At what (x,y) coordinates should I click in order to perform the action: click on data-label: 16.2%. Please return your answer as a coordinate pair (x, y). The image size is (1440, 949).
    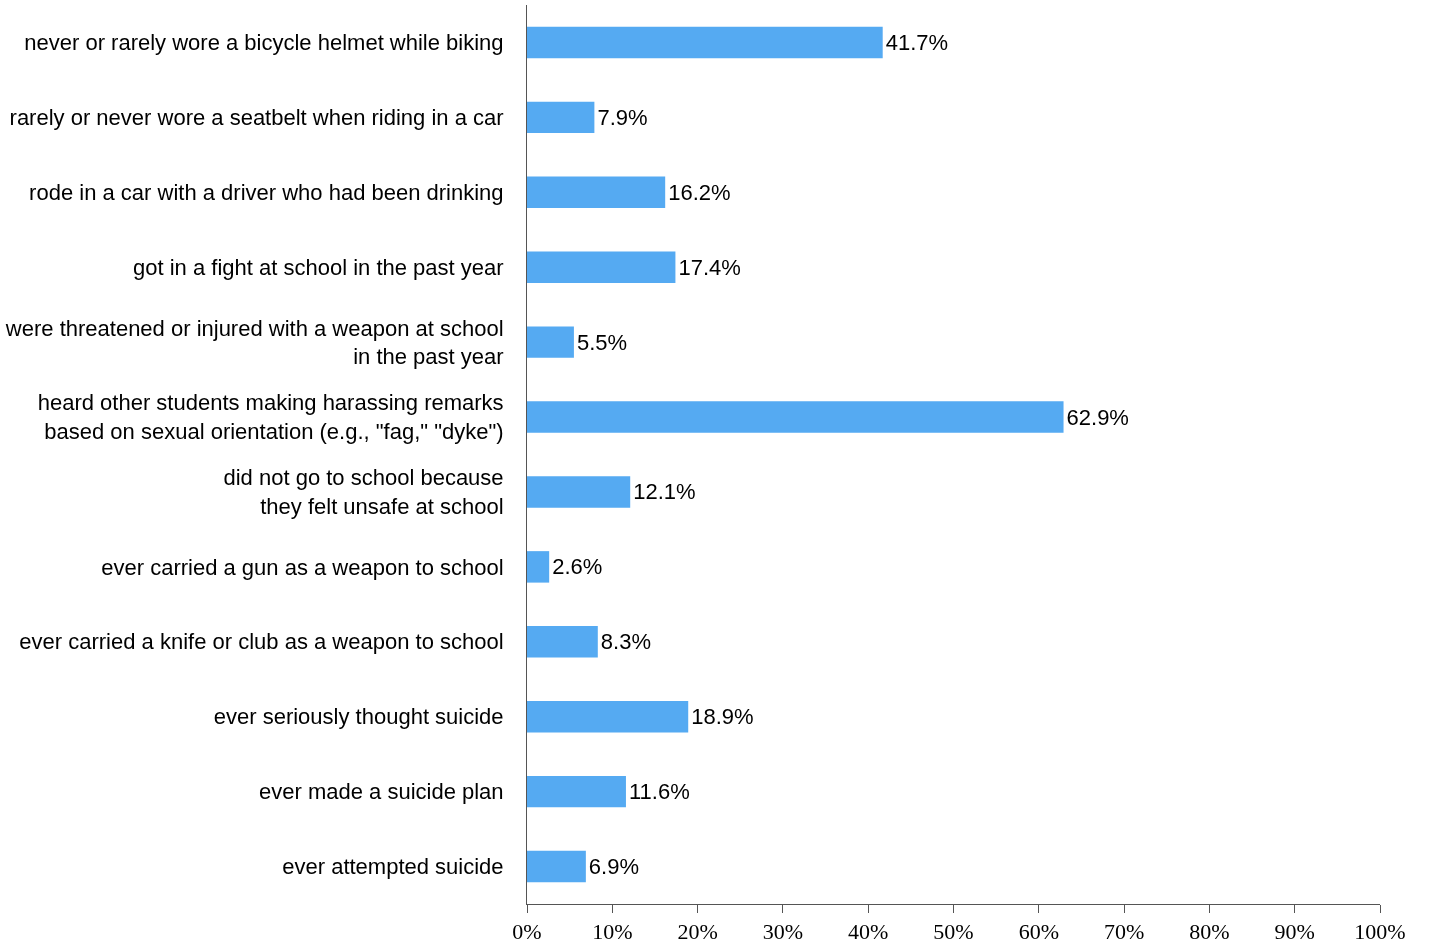
    Looking at the image, I should click on (699, 192).